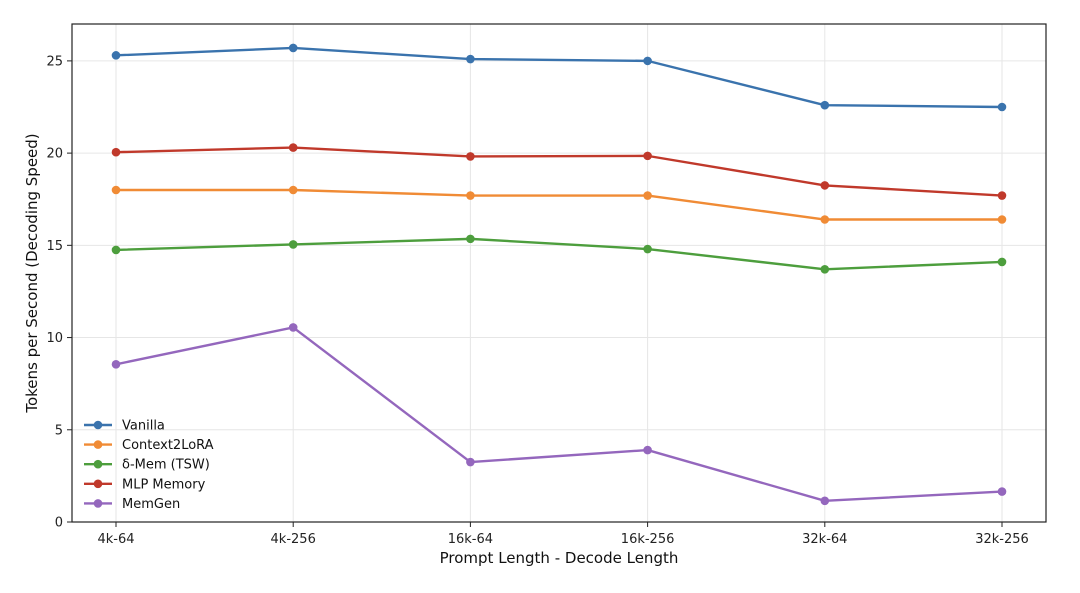  I want to click on legend-item: δ-Mem (TSW), so click(147, 465).